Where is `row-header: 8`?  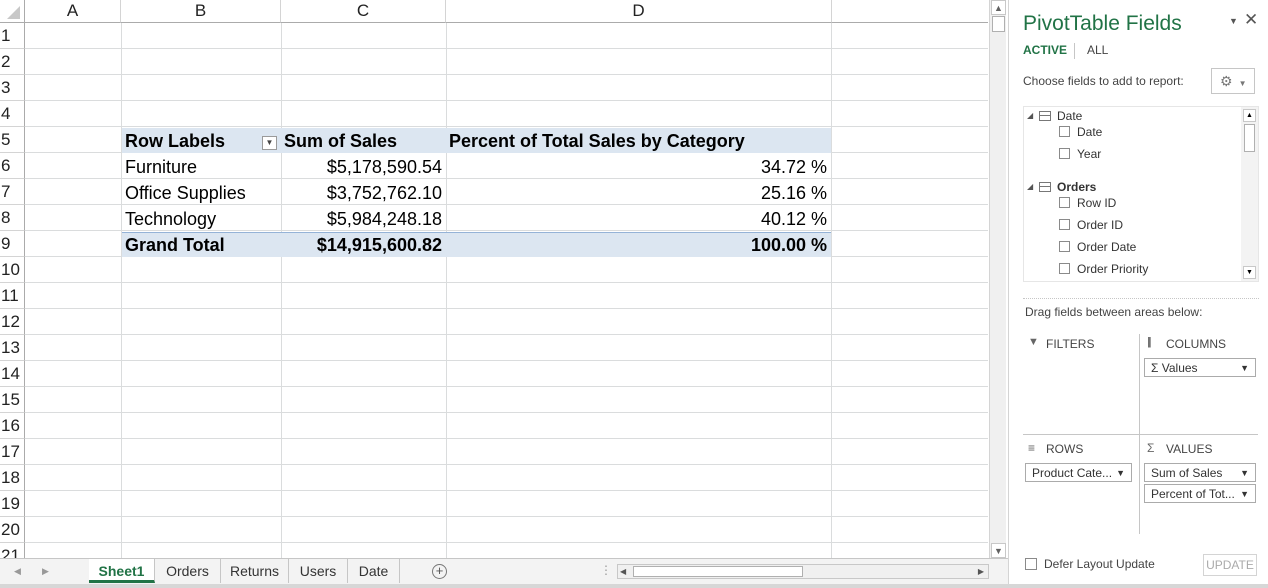 row-header: 8 is located at coordinates (12, 218).